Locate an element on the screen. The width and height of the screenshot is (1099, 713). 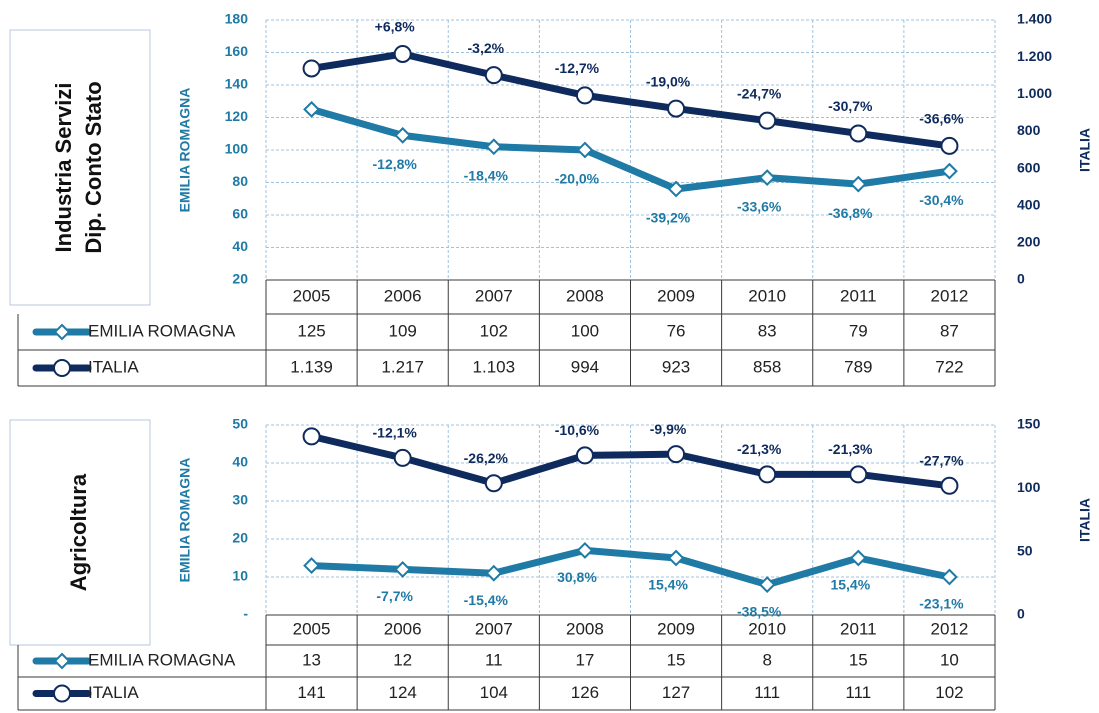
change-label: -26,2% is located at coordinates (486, 458).